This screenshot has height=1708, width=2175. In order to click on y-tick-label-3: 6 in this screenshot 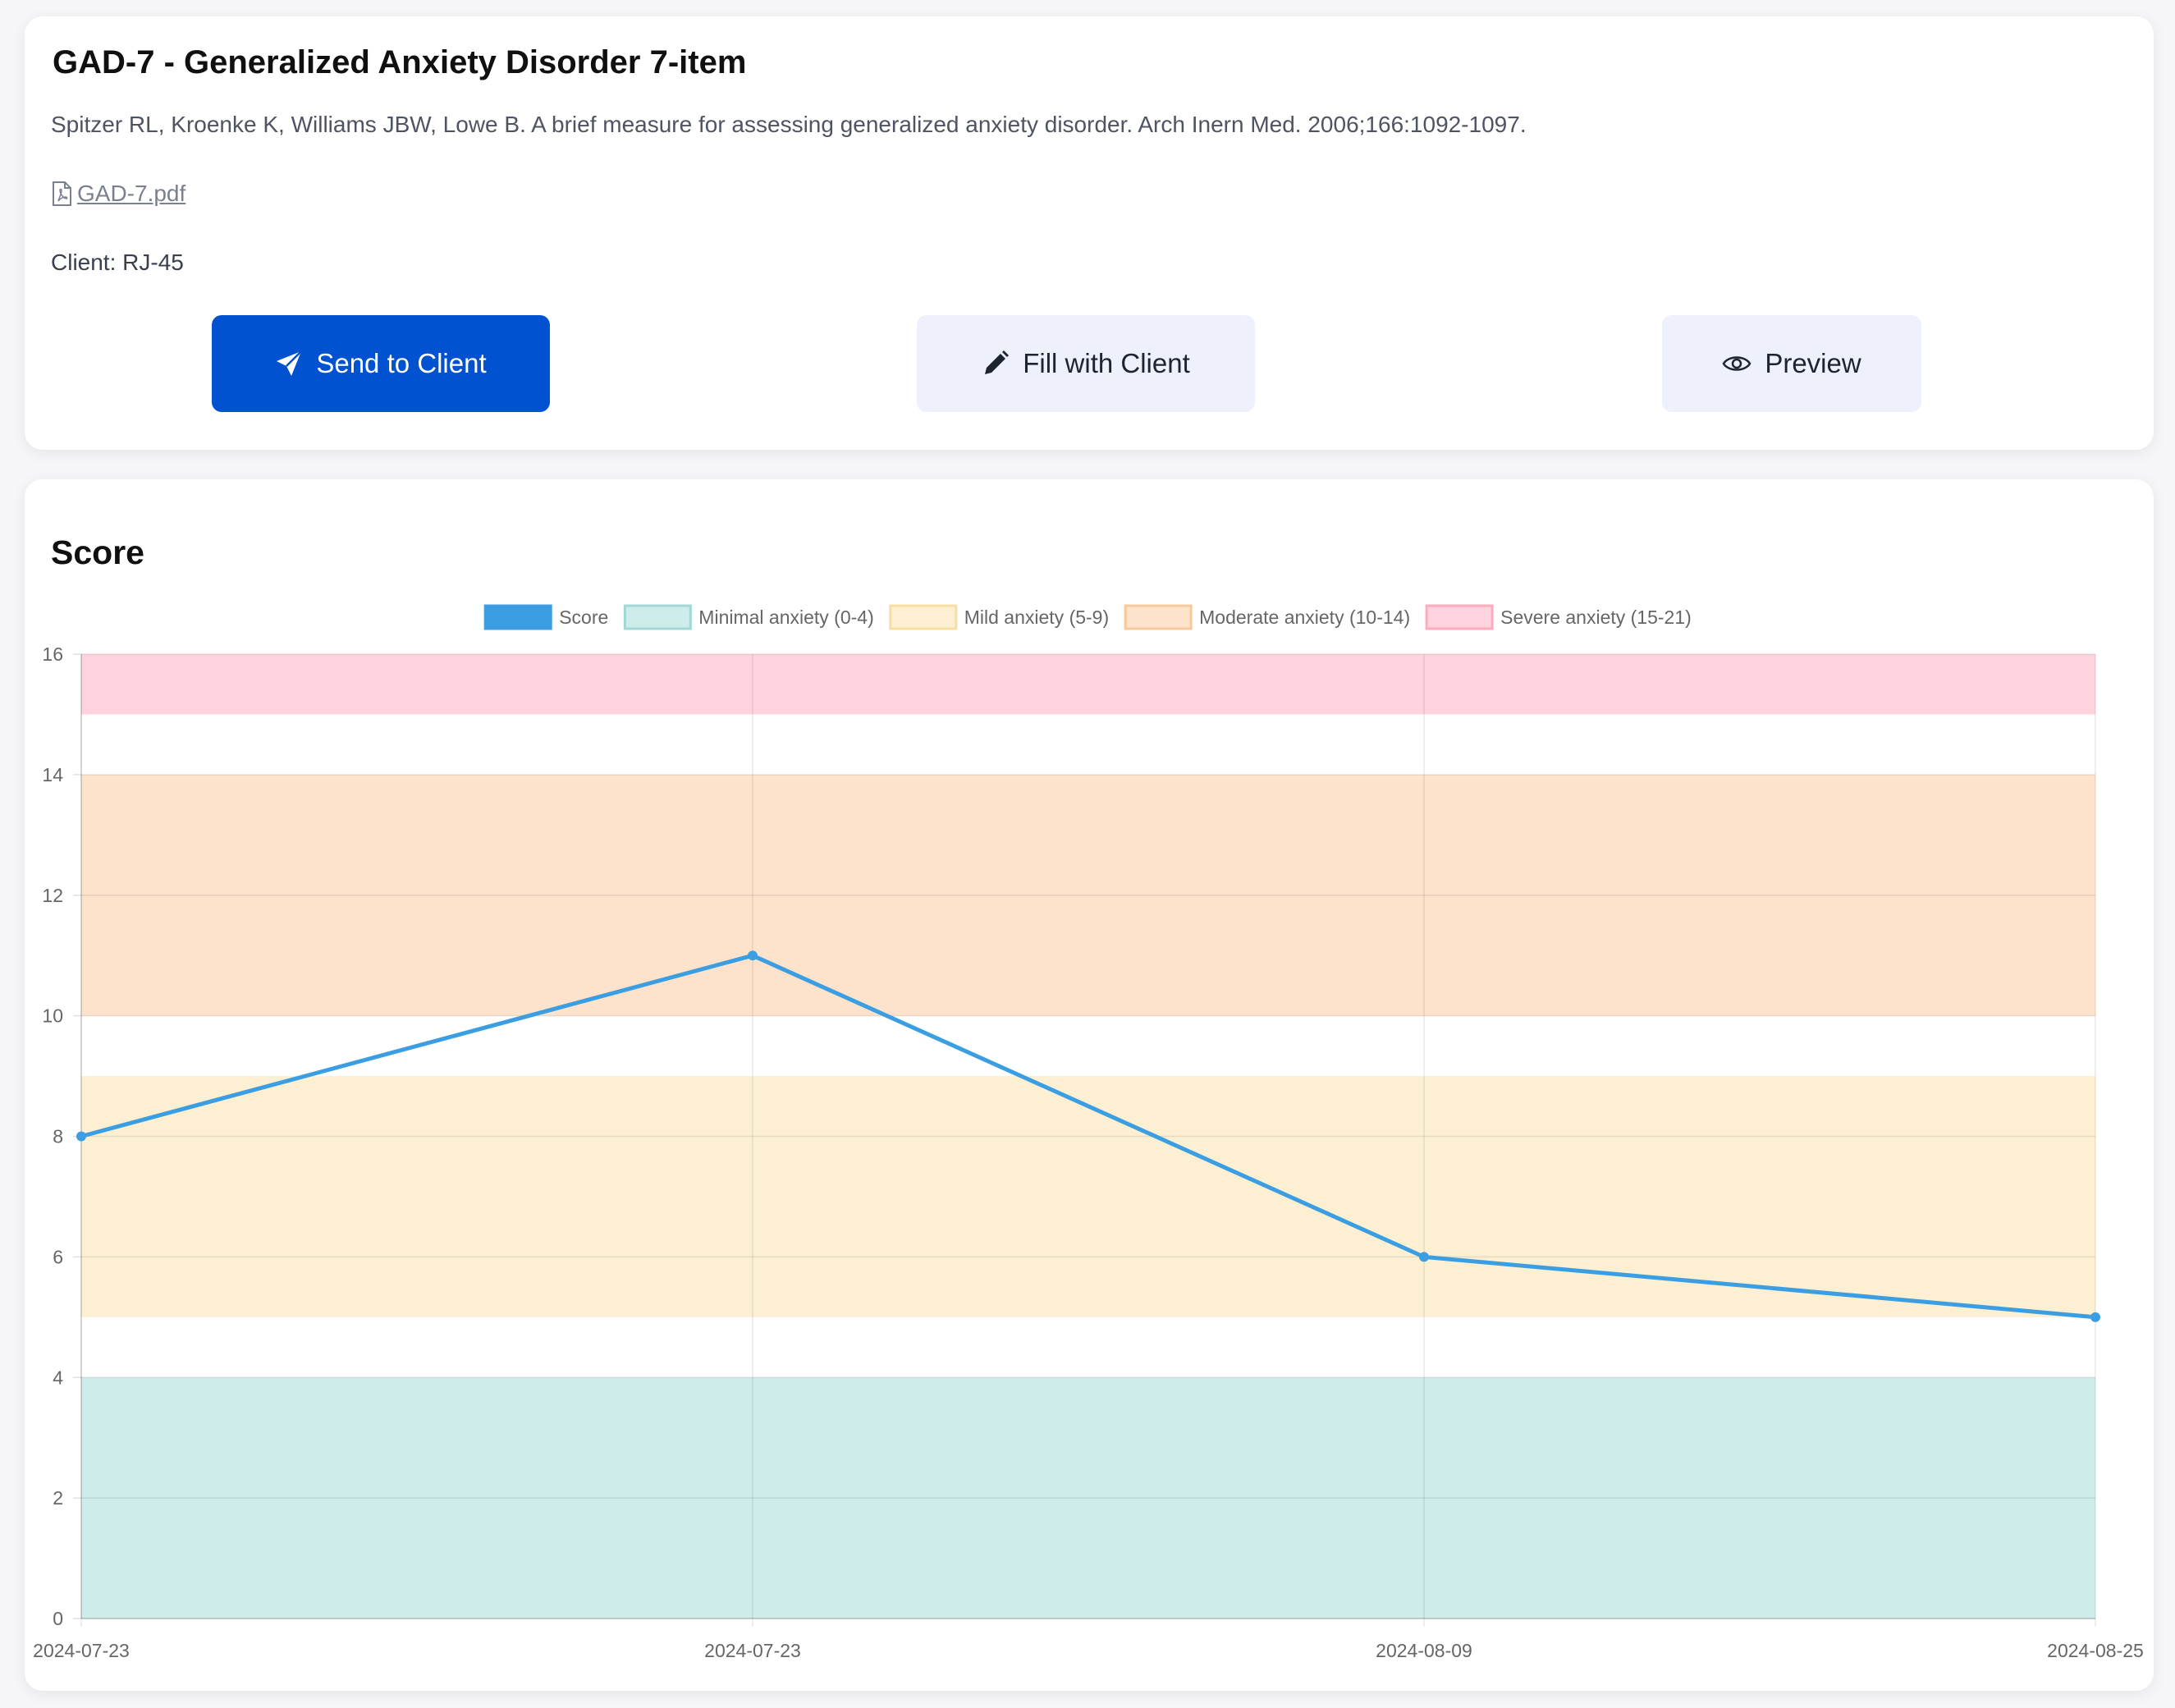, I will do `click(58, 1257)`.